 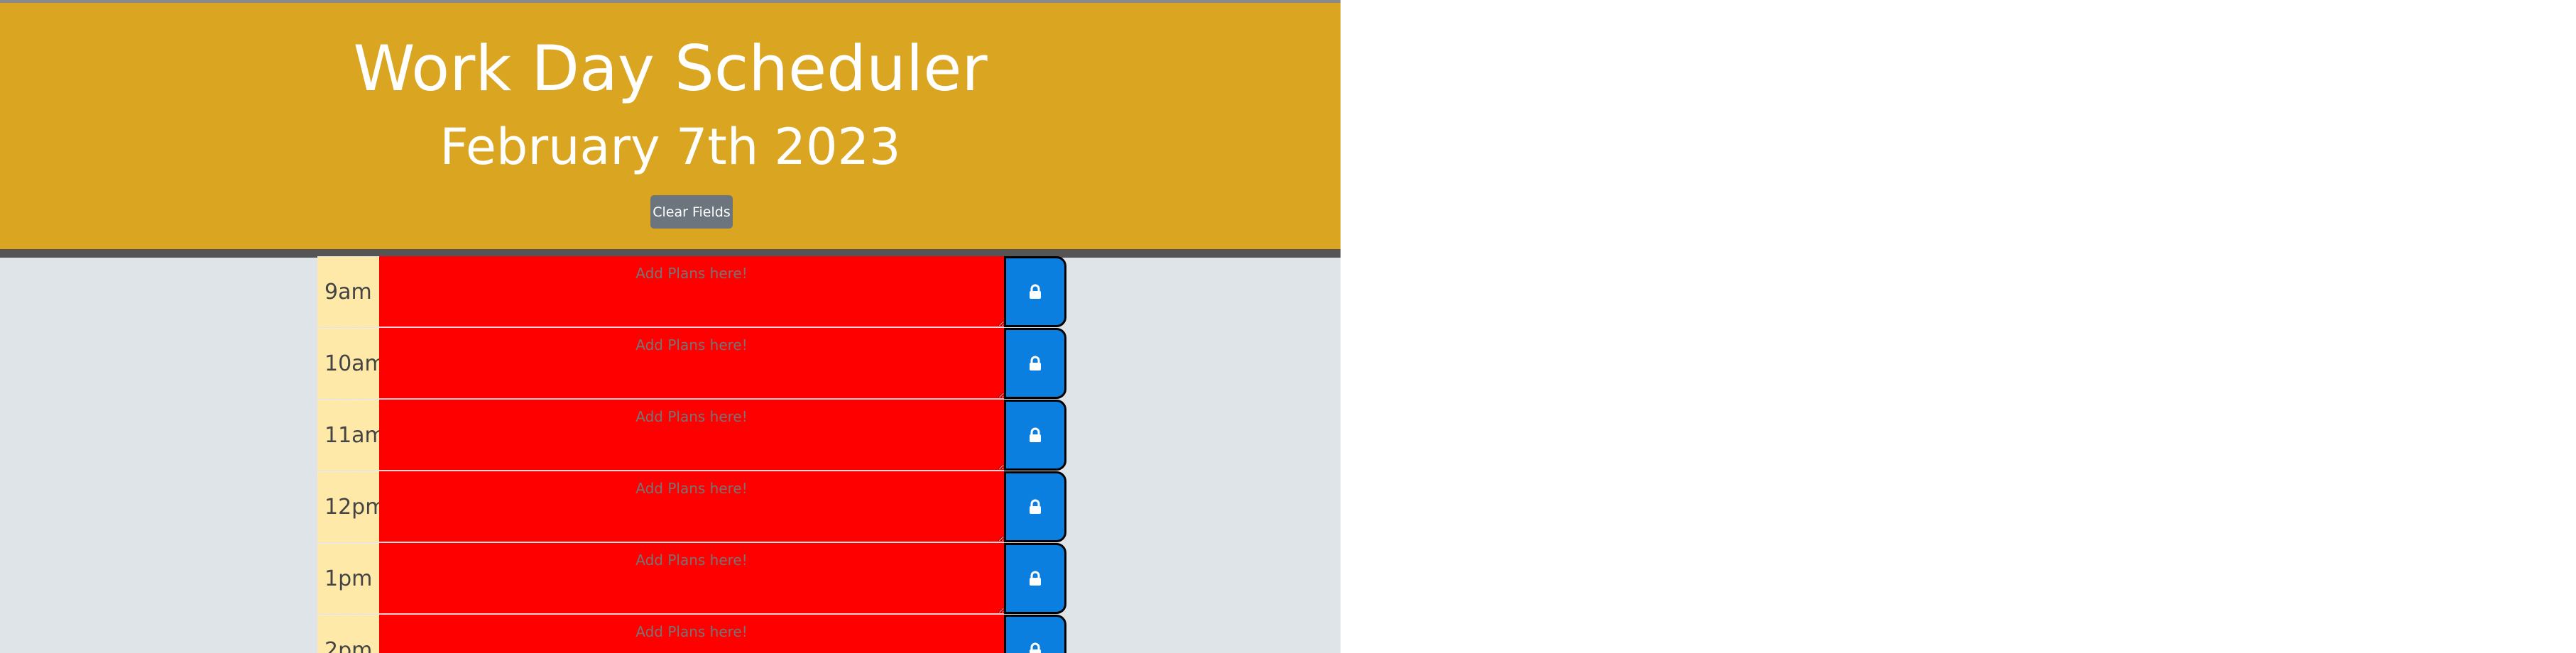 I want to click on time-block: 9am, so click(x=691, y=291).